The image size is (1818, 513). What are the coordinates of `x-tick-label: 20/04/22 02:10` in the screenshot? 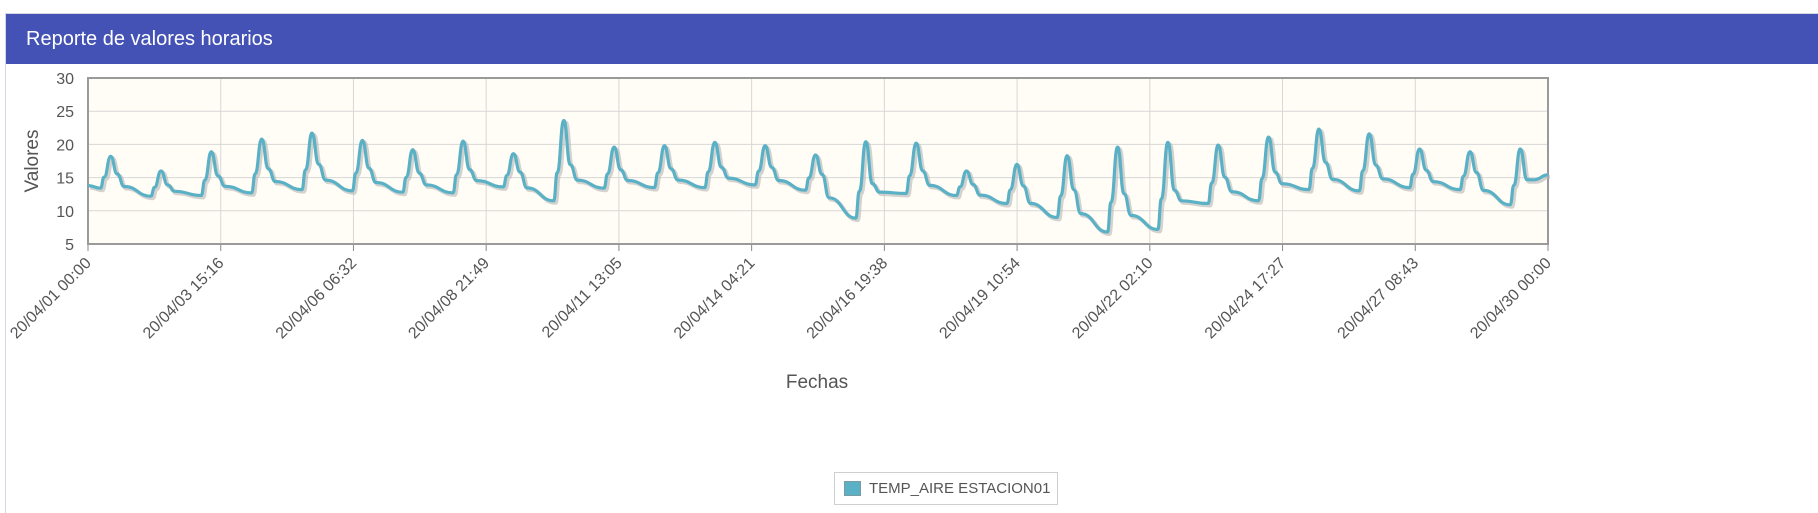 It's located at (1113, 299).